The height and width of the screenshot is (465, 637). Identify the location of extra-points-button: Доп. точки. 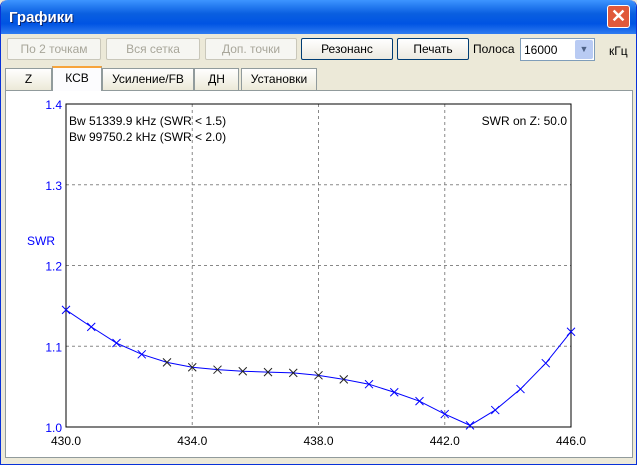
(251, 49).